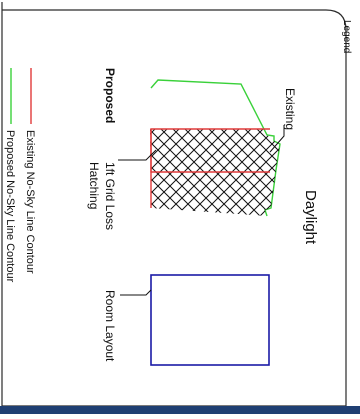  What do you see at coordinates (137, 155) in the screenshot?
I see `grid-loss-leader-line` at bounding box center [137, 155].